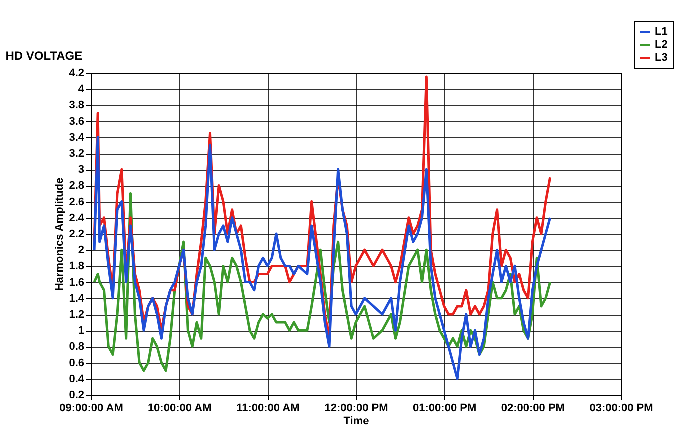  What do you see at coordinates (622, 408) in the screenshot?
I see `x-tick-label: 03:00:00 PM` at bounding box center [622, 408].